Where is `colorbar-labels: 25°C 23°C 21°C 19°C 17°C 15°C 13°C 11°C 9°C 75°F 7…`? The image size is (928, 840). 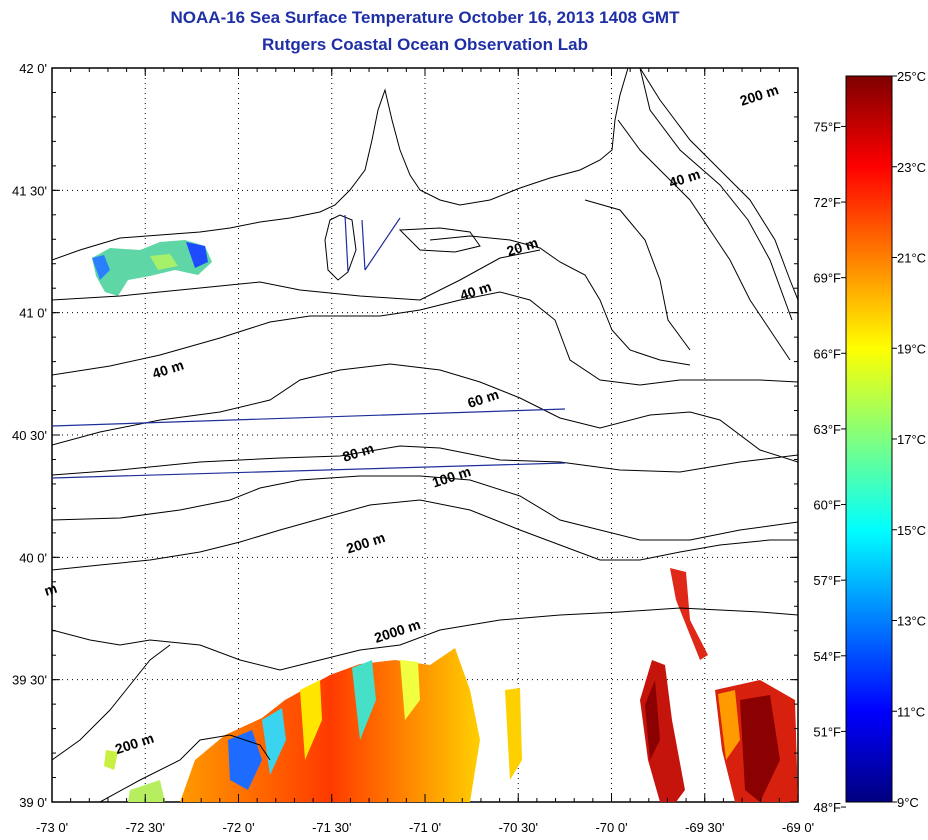
colorbar-labels: 25°C 23°C 21°C 19°C 17°C 15°C 13°C 11°C 9°C 75°F 7… is located at coordinates (869, 442).